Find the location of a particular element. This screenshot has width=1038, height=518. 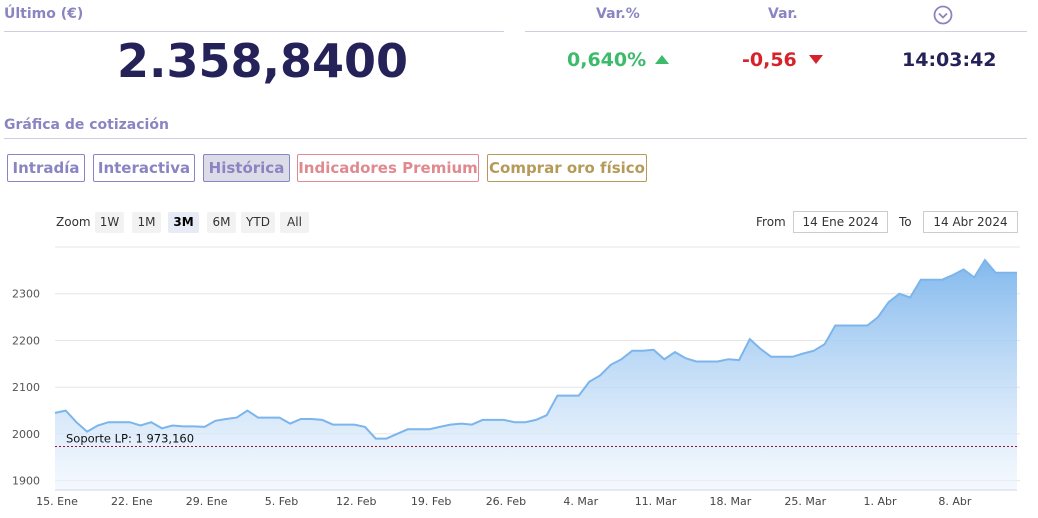

zoom-6m-button: 6M is located at coordinates (221, 222).